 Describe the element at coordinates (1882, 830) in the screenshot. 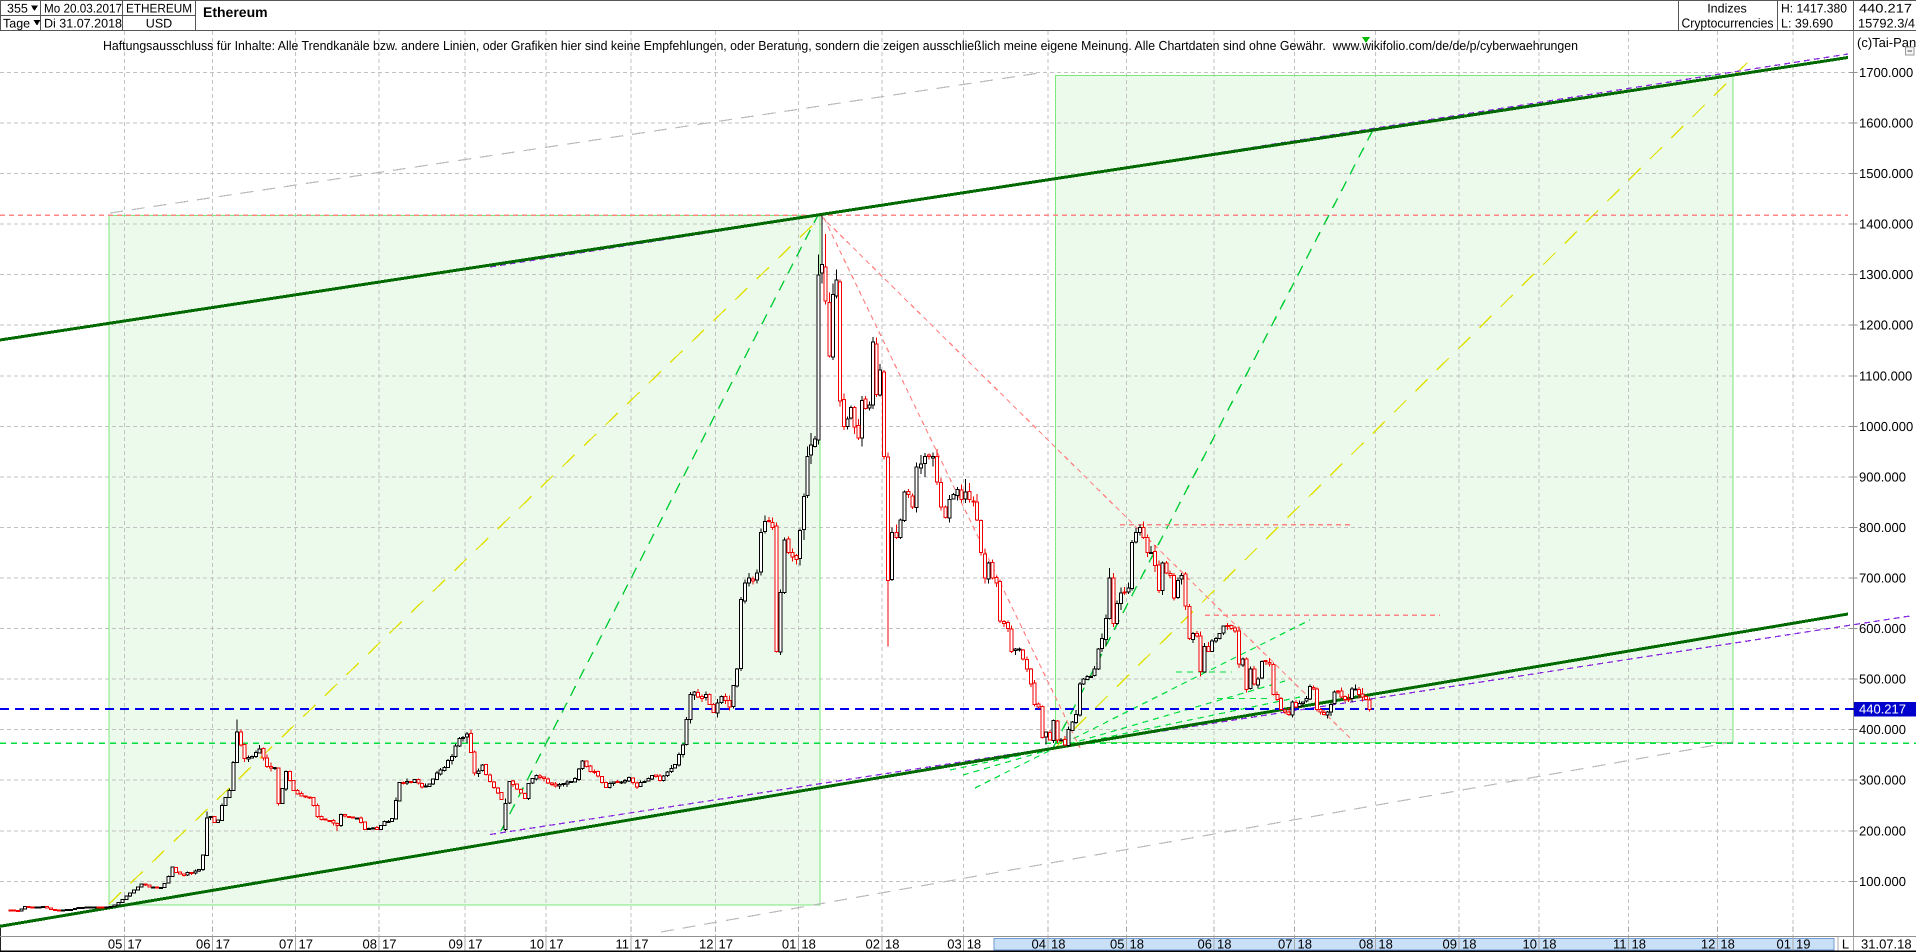

I see `svg-text: 200.000` at that location.